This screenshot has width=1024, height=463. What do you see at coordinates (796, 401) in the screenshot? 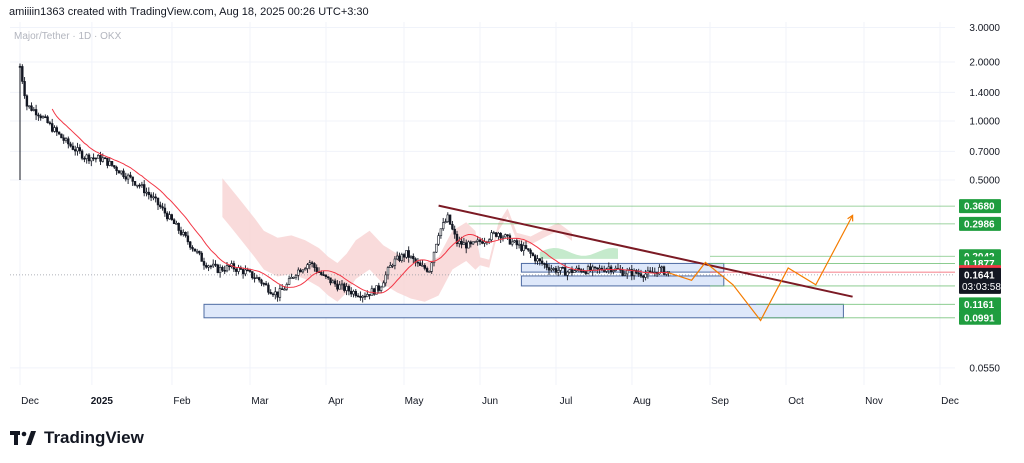
I see `x-tick-10: Oct` at bounding box center [796, 401].